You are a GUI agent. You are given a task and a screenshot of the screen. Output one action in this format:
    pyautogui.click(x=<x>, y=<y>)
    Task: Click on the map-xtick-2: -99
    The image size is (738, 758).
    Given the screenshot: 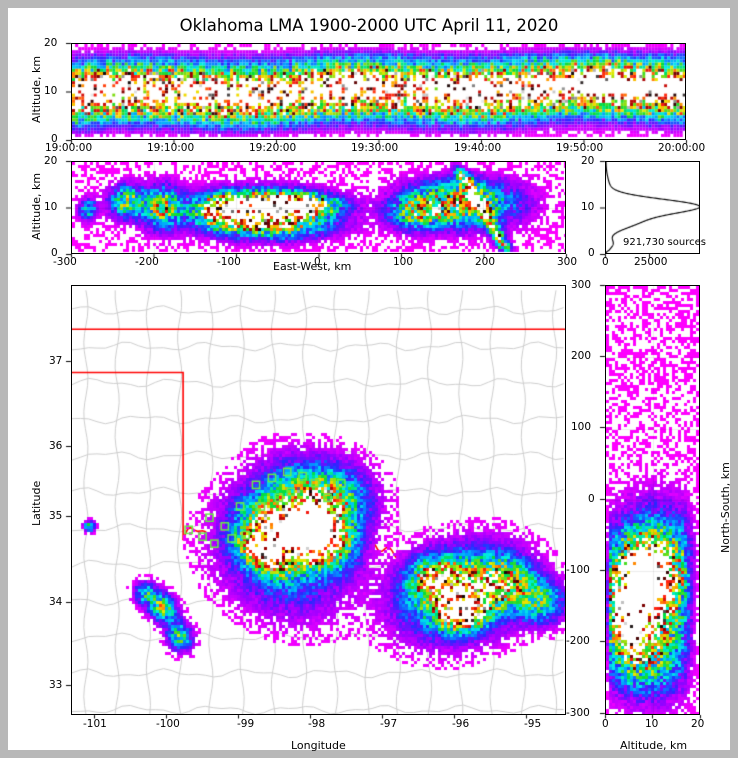 What is the action you would take?
    pyautogui.click(x=246, y=724)
    